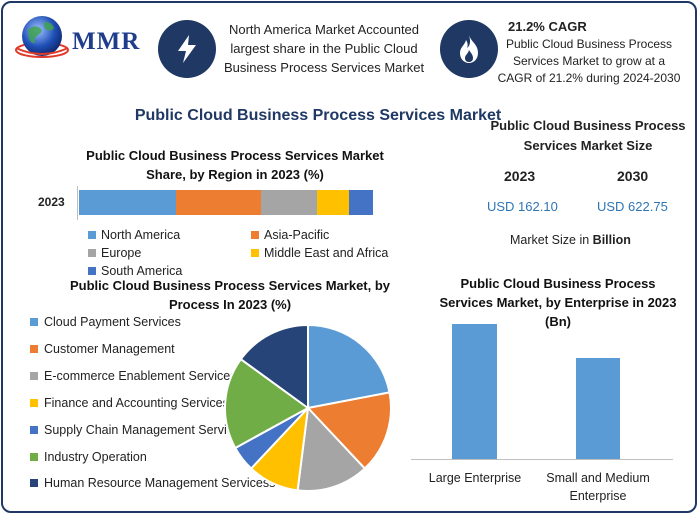  What do you see at coordinates (522, 206) in the screenshot?
I see `market-size-value-2023: USD 162.10` at bounding box center [522, 206].